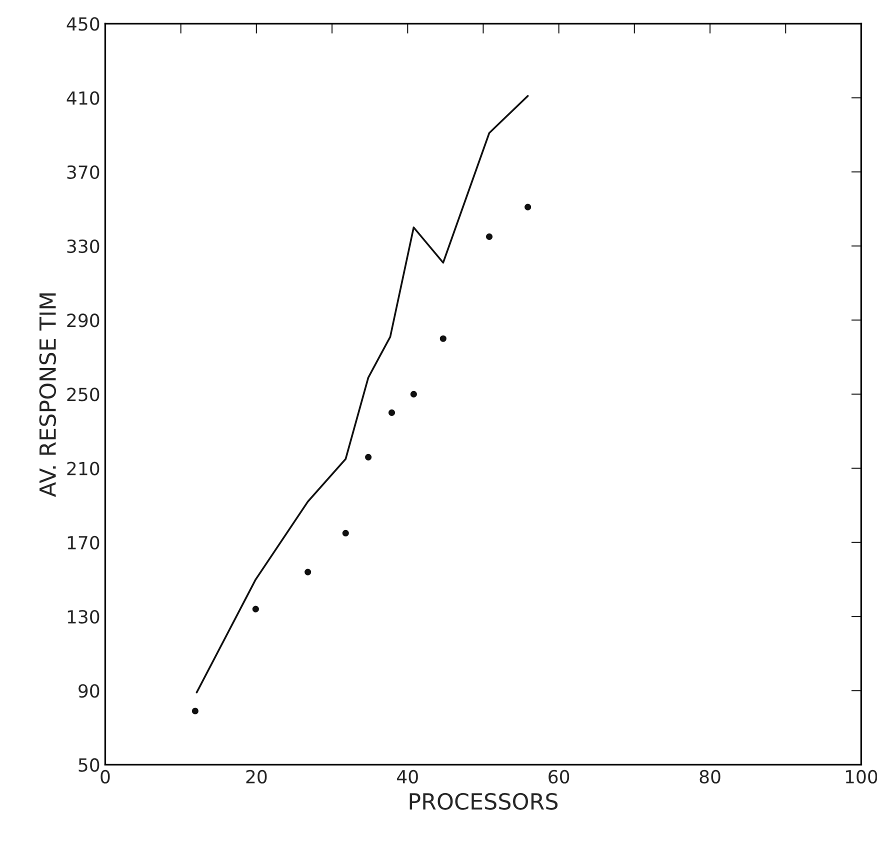  What do you see at coordinates (83, 172) in the screenshot?
I see `y-tick-label: 370` at bounding box center [83, 172].